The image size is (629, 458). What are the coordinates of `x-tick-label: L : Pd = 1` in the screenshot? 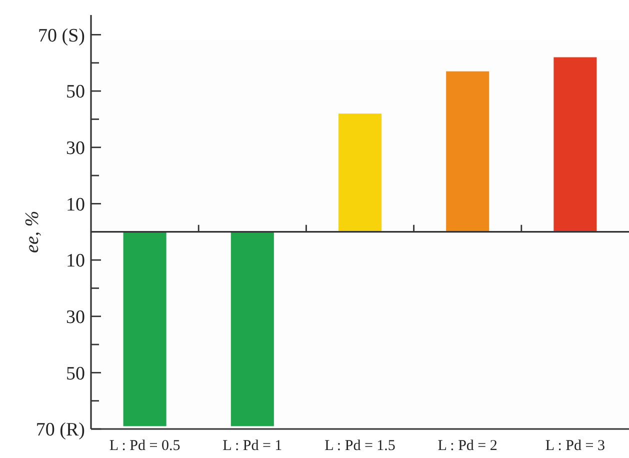 It's located at (252, 446).